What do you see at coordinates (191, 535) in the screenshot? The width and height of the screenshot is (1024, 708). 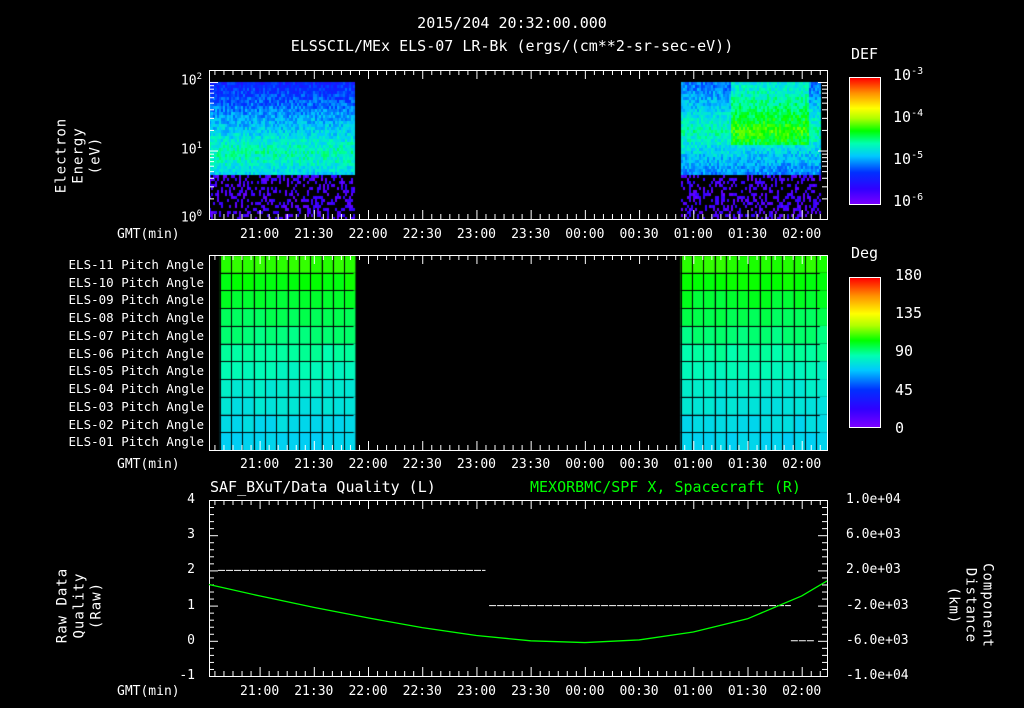 I see `quality-ytick-label: 3` at bounding box center [191, 535].